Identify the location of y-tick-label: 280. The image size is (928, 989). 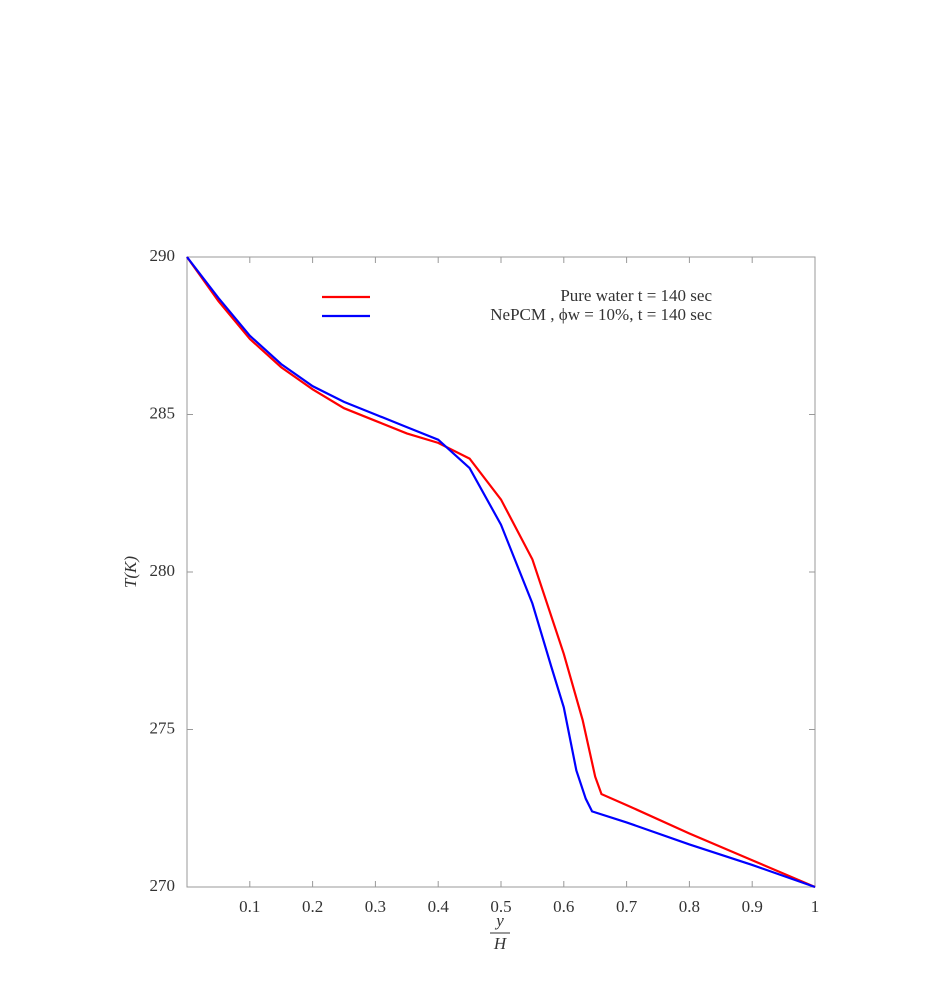
(163, 570).